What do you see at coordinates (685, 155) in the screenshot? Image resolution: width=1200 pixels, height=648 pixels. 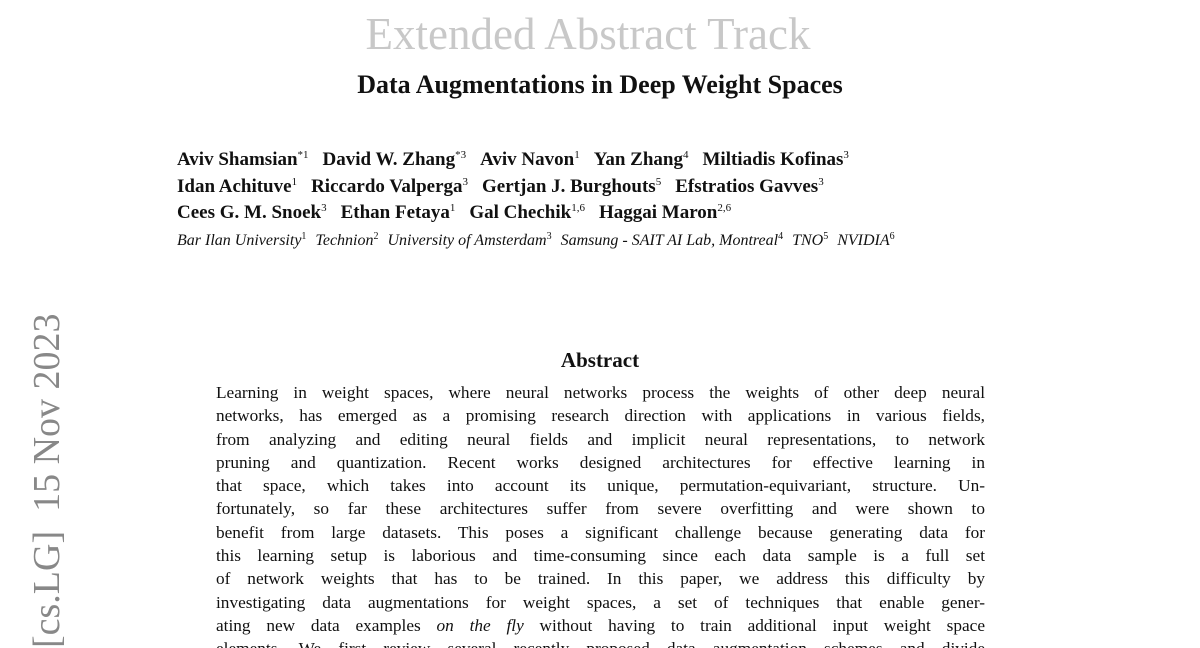 I see `author-sup: 4` at bounding box center [685, 155].